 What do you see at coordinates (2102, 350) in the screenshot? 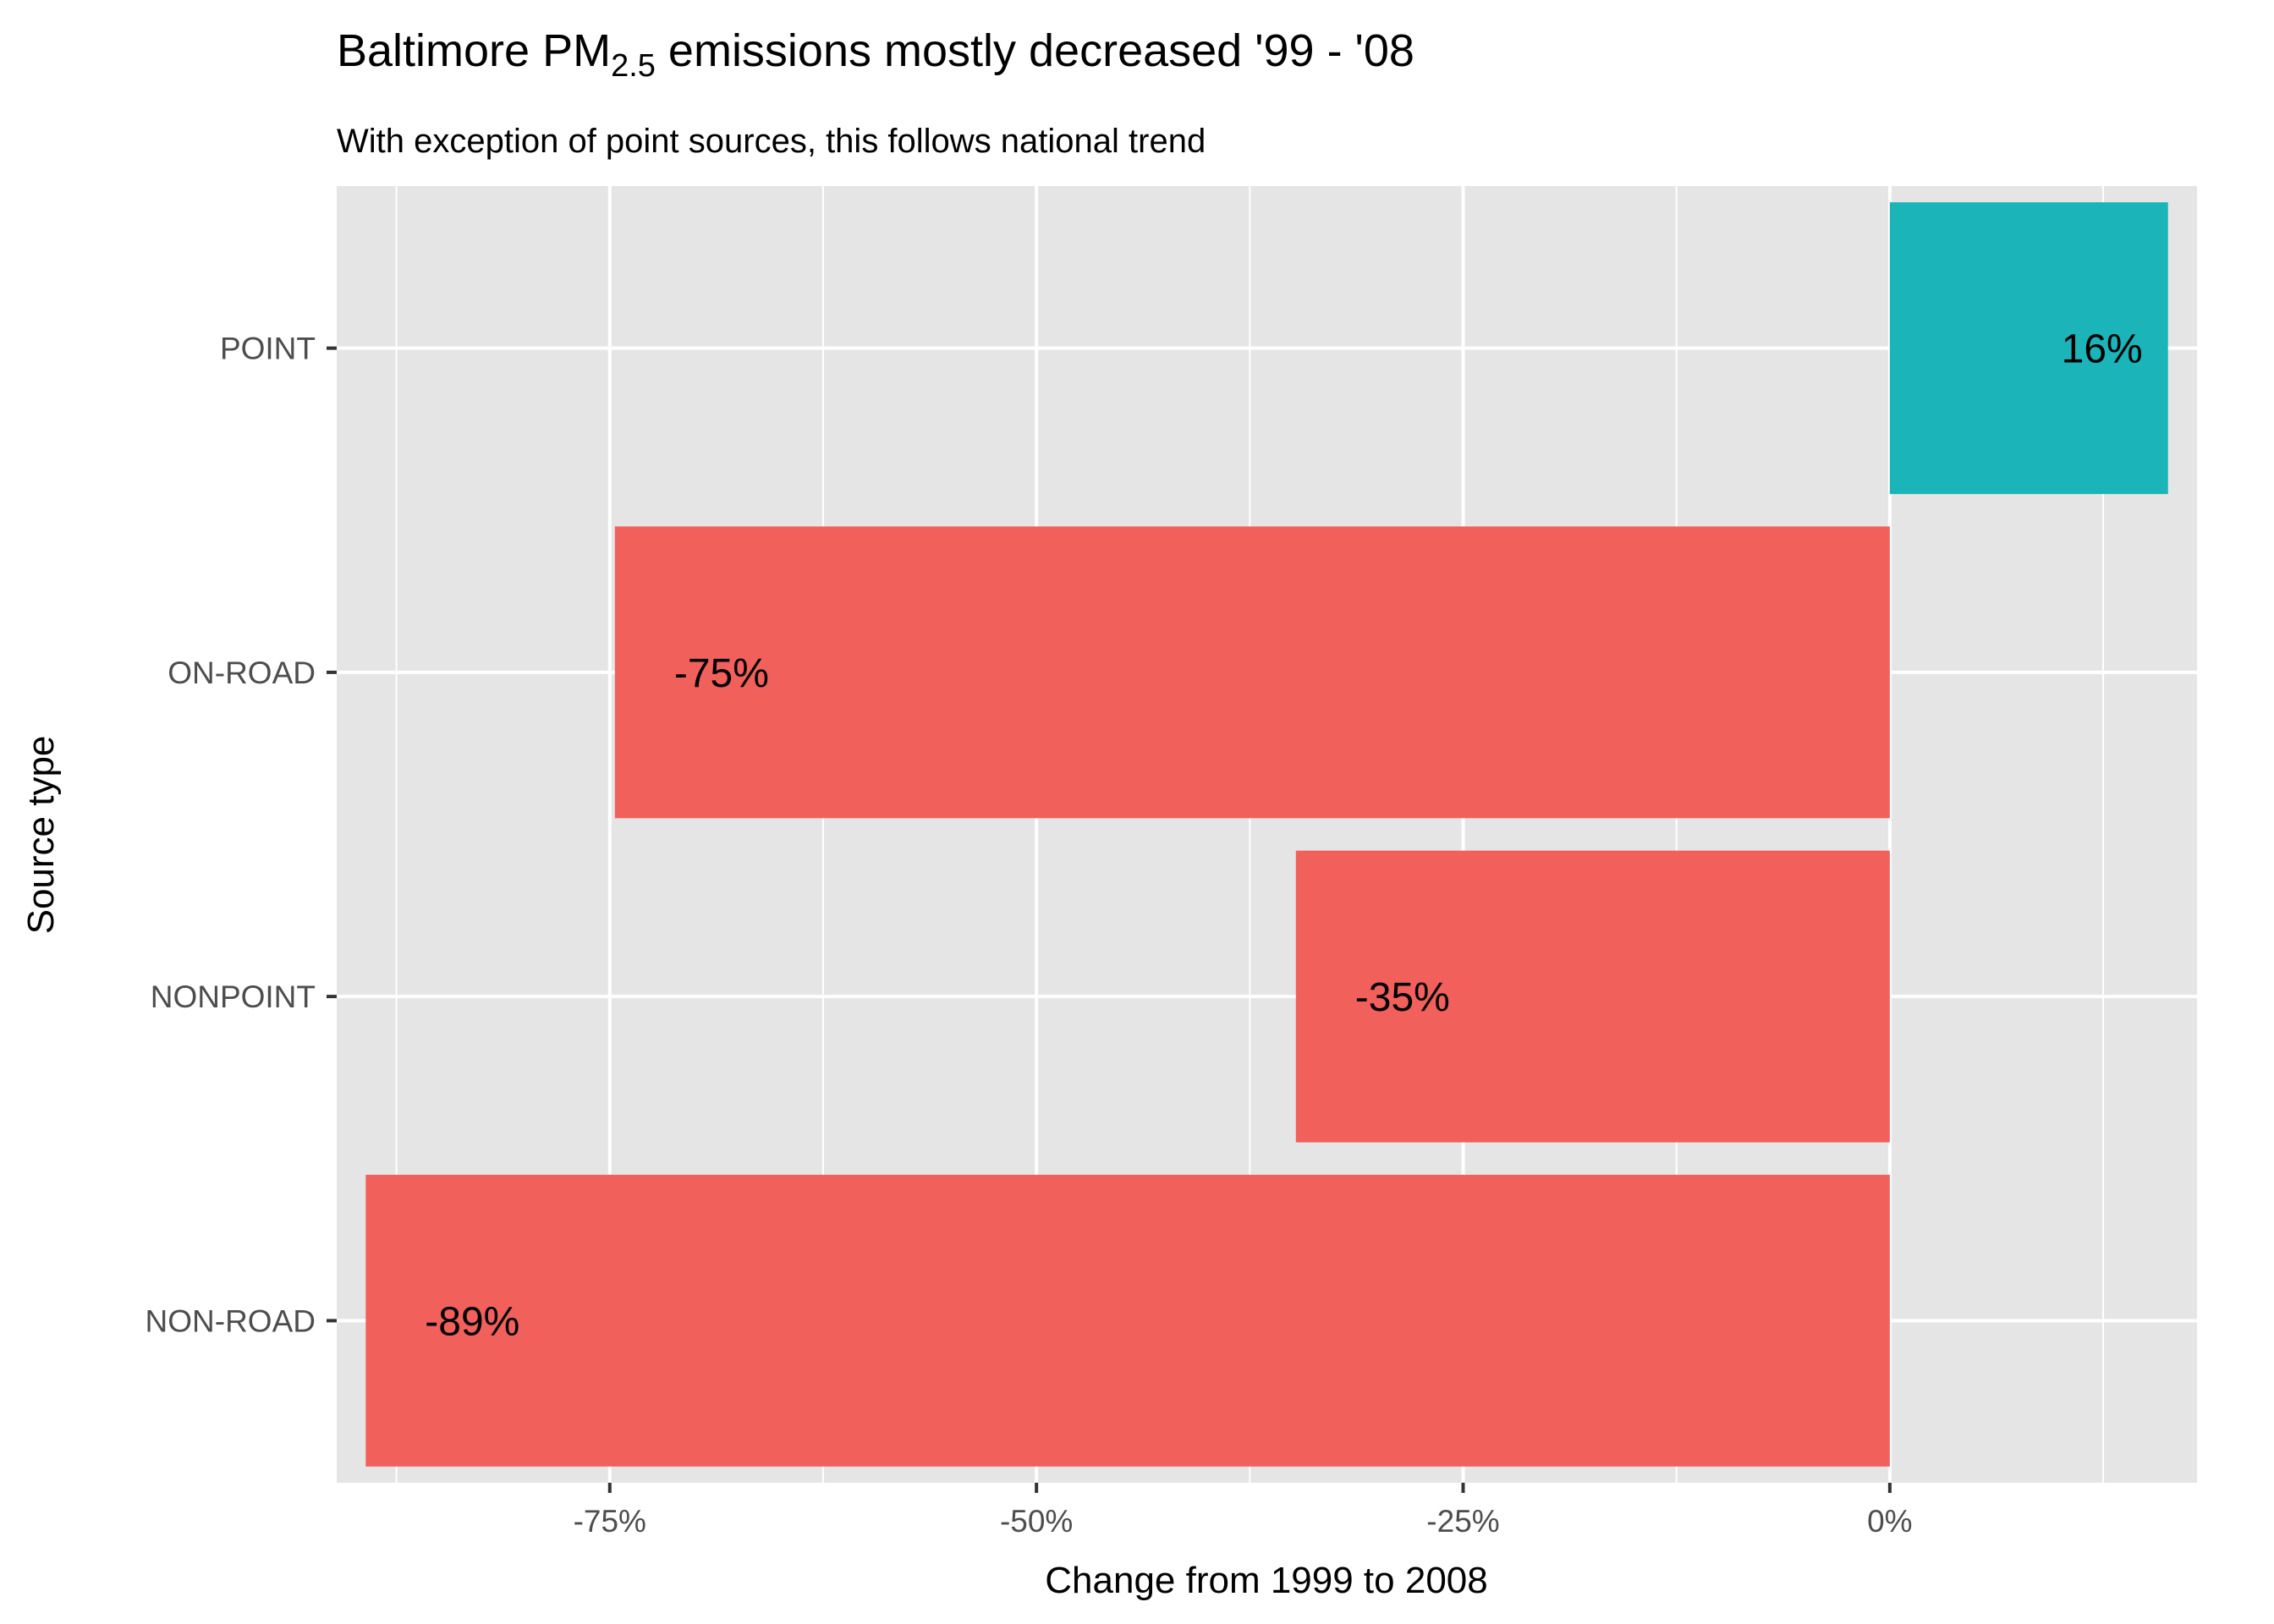
I see `data-label-point: 16%` at bounding box center [2102, 350].